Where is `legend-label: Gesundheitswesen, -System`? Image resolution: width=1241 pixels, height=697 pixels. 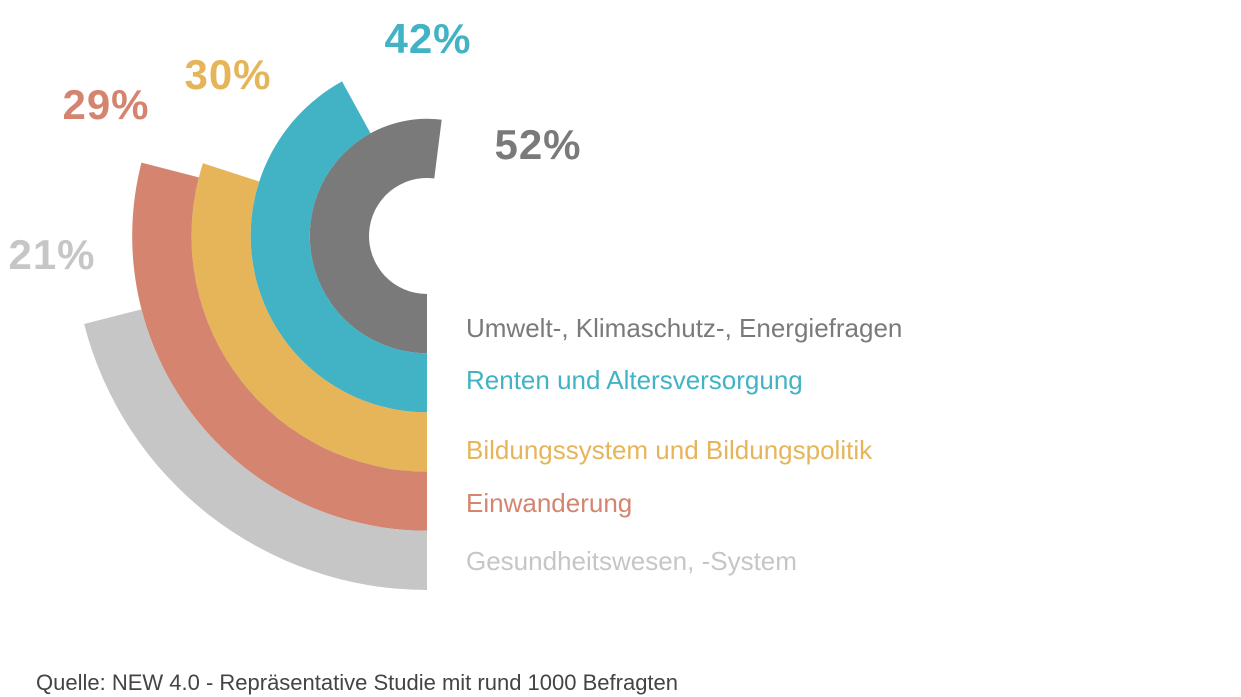
legend-label: Gesundheitswesen, -System is located at coordinates (631, 561).